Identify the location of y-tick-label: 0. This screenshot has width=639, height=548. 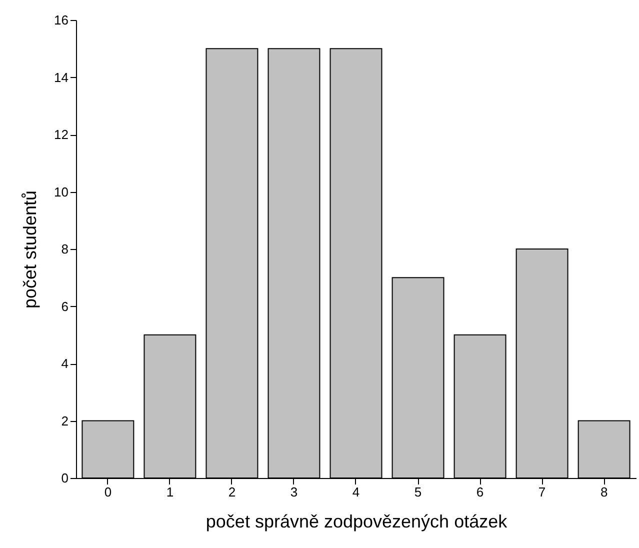
(64, 478).